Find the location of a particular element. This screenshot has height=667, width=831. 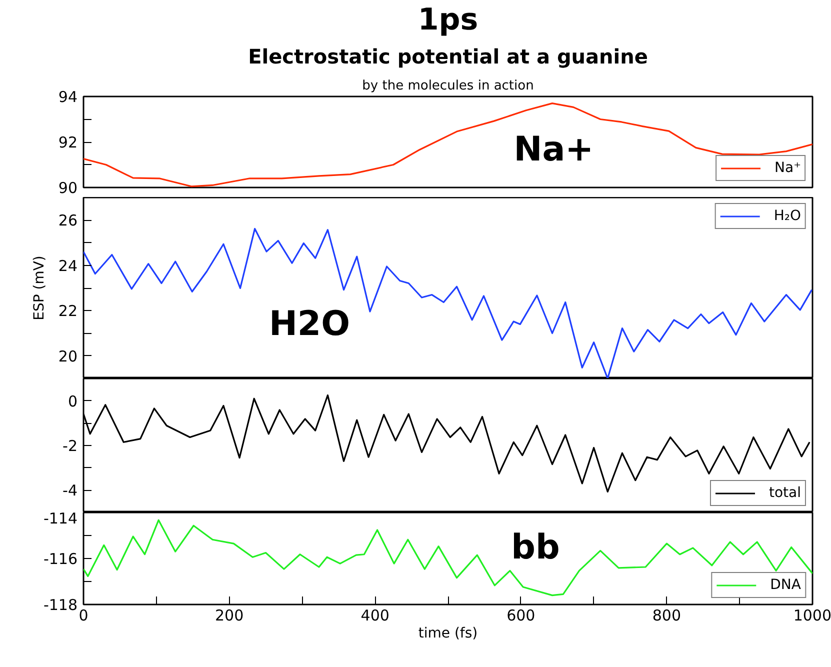

x-tick-label: 1000 is located at coordinates (812, 615).